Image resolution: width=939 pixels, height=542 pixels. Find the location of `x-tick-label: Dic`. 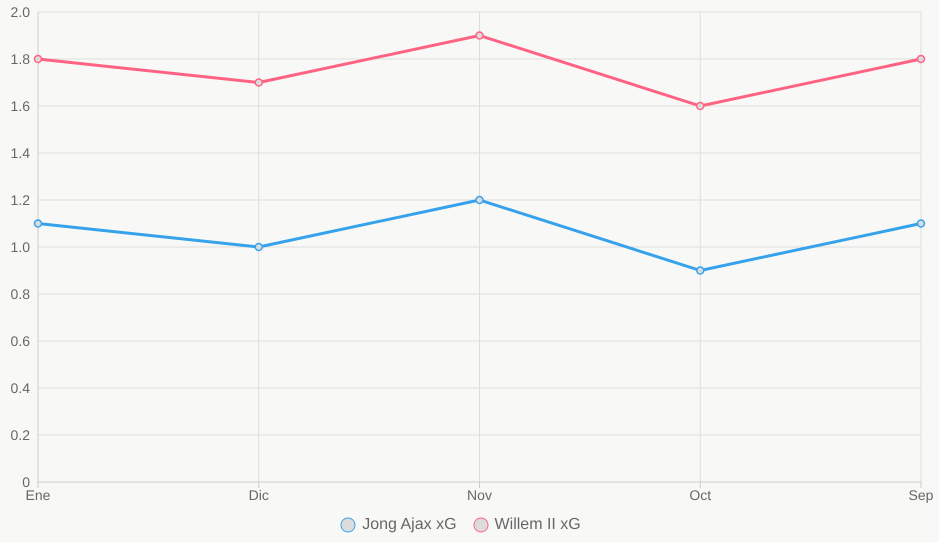

x-tick-label: Dic is located at coordinates (258, 494).